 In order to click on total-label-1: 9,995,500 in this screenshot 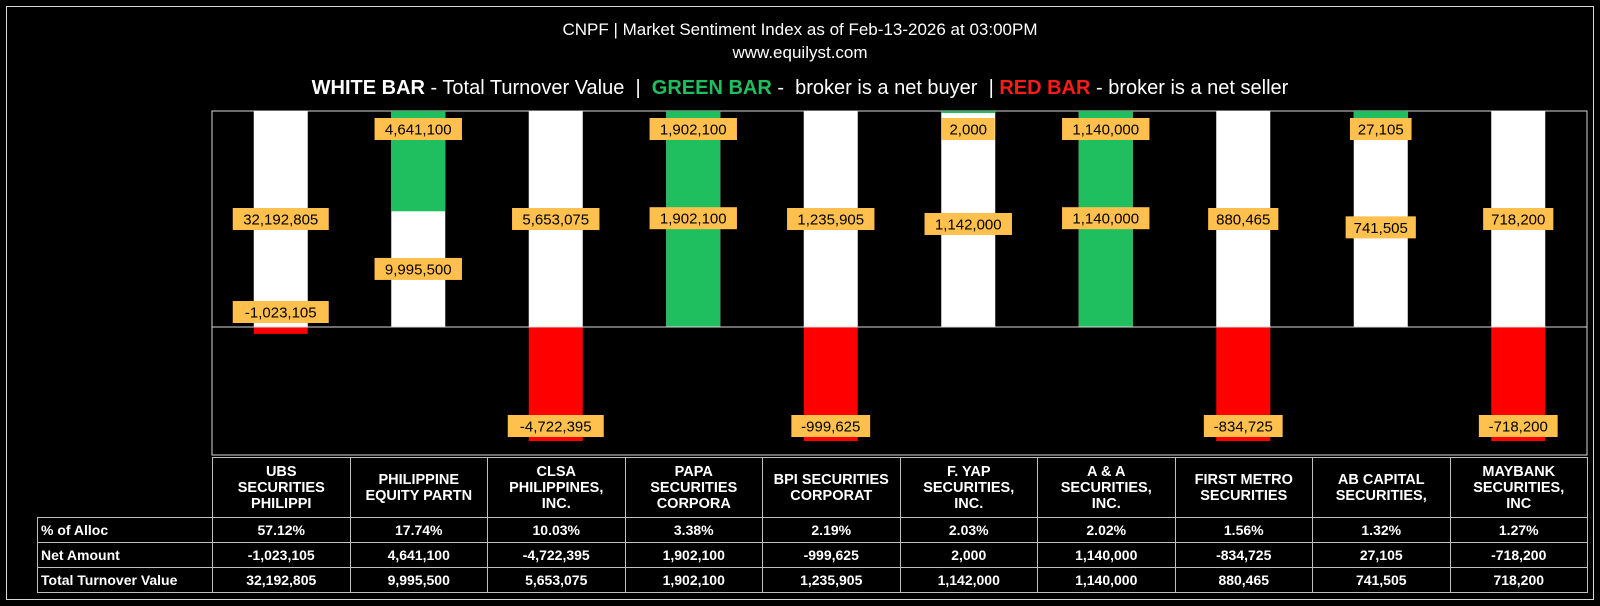, I will do `click(418, 269)`.